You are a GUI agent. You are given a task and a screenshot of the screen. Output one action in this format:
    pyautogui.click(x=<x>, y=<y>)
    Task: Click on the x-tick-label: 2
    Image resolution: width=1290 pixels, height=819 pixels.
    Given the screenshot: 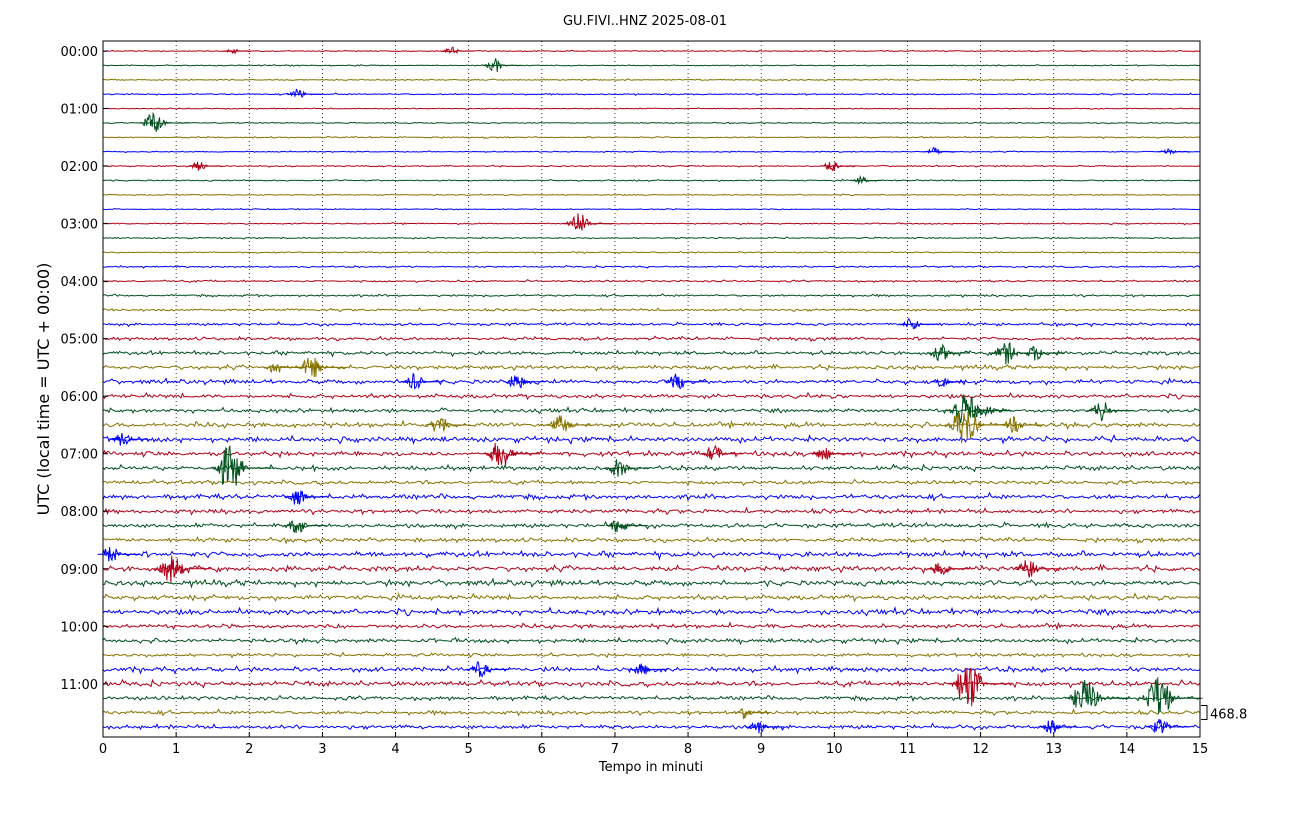 What is the action you would take?
    pyautogui.click(x=249, y=749)
    